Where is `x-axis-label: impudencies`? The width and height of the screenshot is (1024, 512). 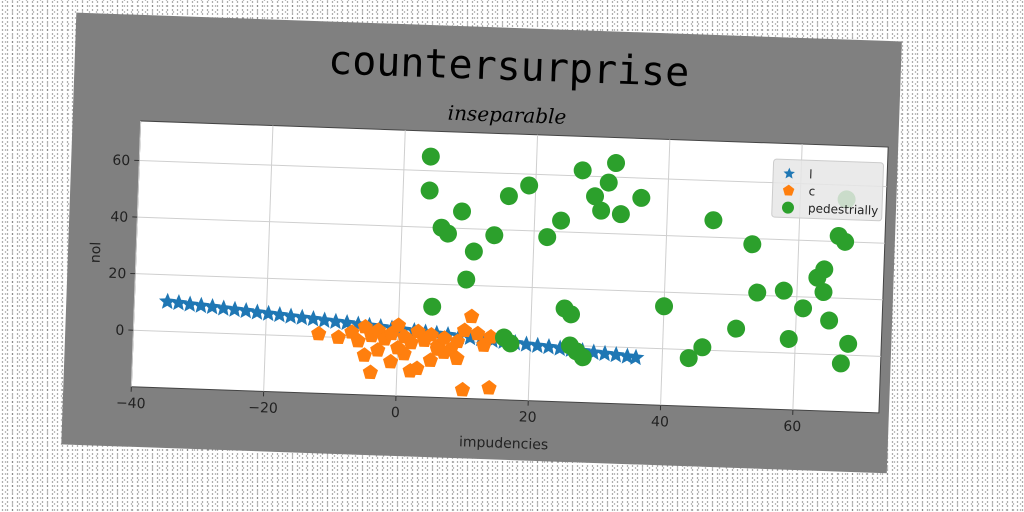
x-axis-label: impudencies is located at coordinates (504, 443).